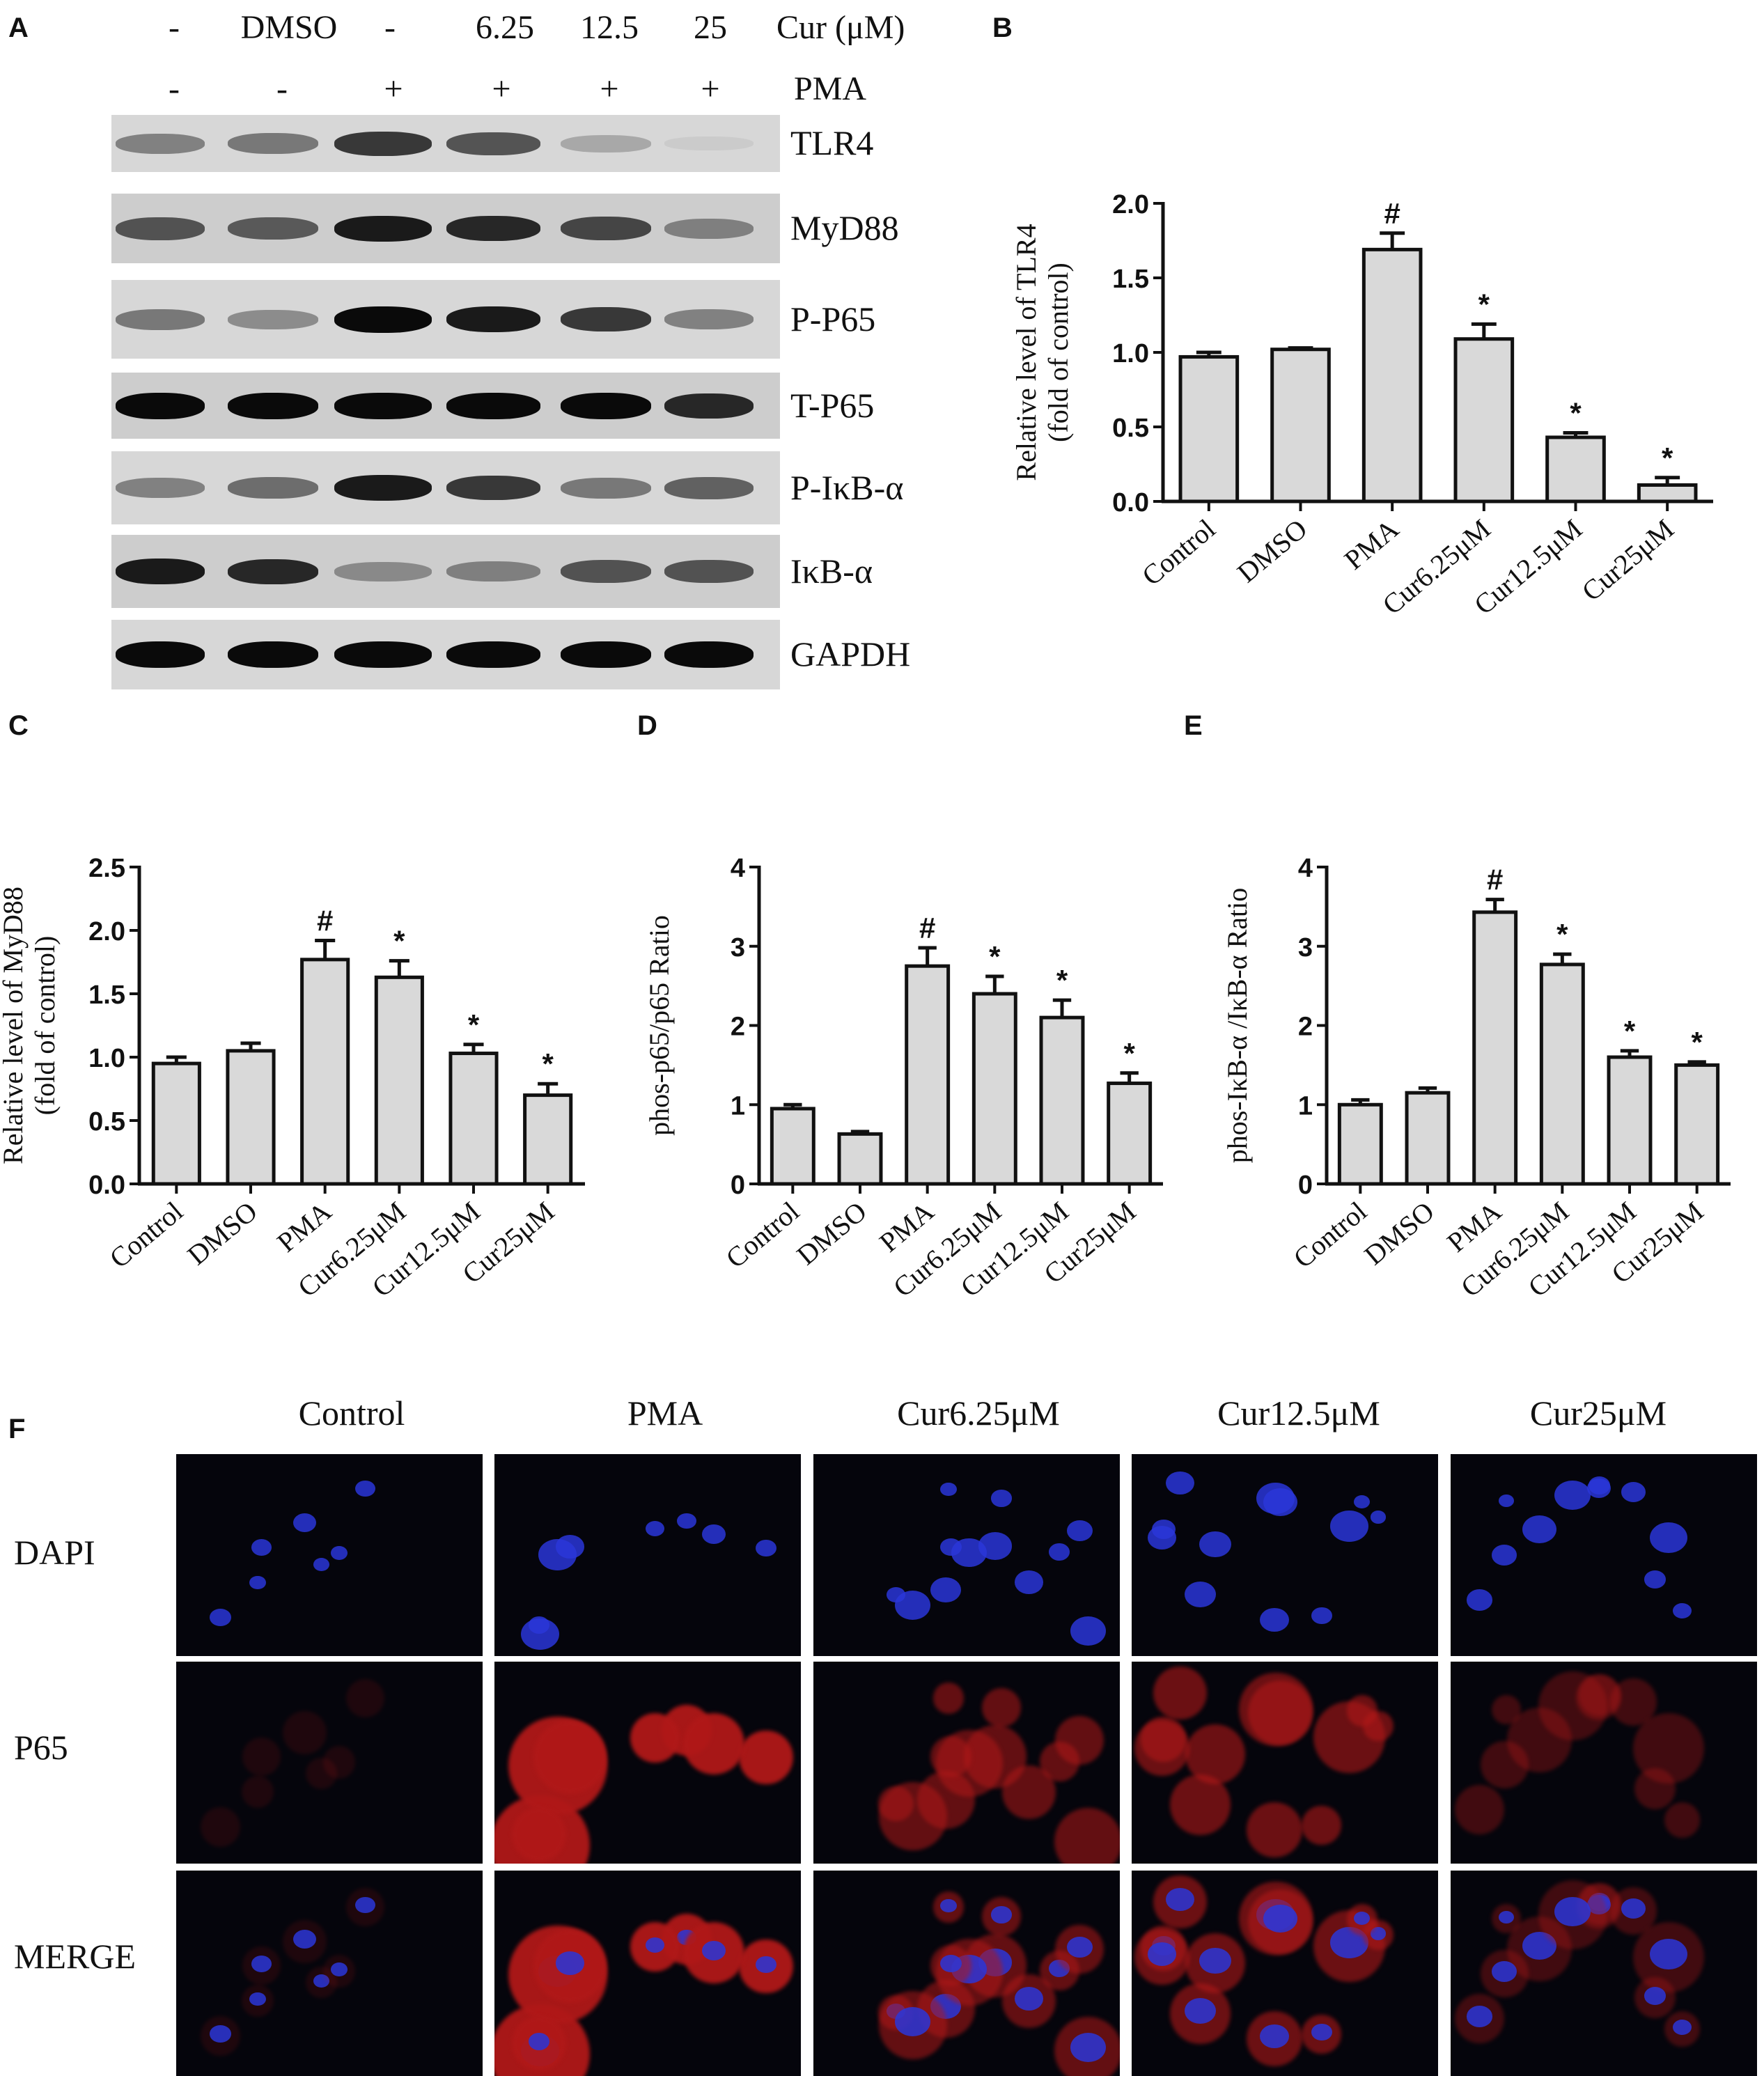 The height and width of the screenshot is (2076, 1764). I want to click on panel-label-e: E, so click(1193, 726).